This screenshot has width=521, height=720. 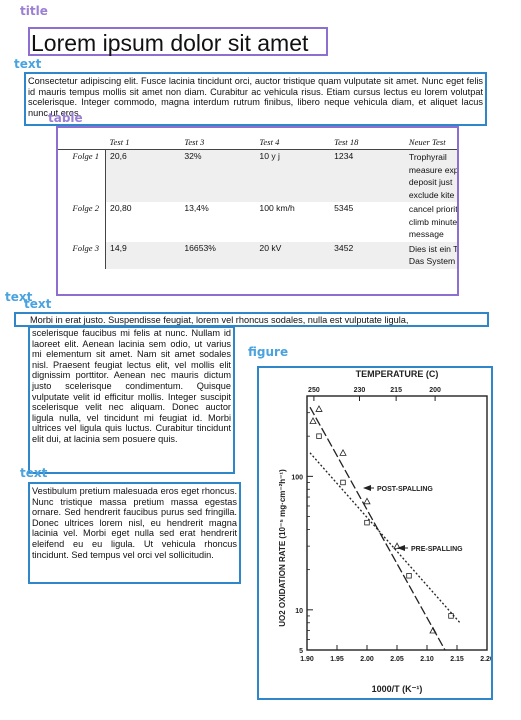 What do you see at coordinates (293, 143) in the screenshot?
I see `table-header-cell: Test 4` at bounding box center [293, 143].